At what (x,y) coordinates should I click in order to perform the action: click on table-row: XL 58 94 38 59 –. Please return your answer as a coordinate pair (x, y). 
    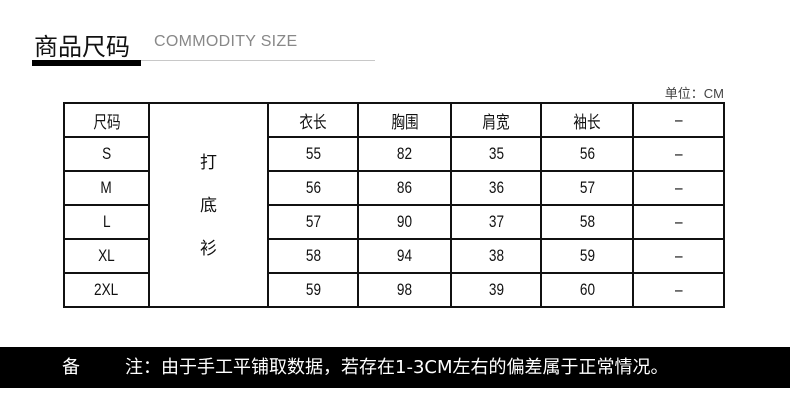
    Looking at the image, I should click on (394, 256).